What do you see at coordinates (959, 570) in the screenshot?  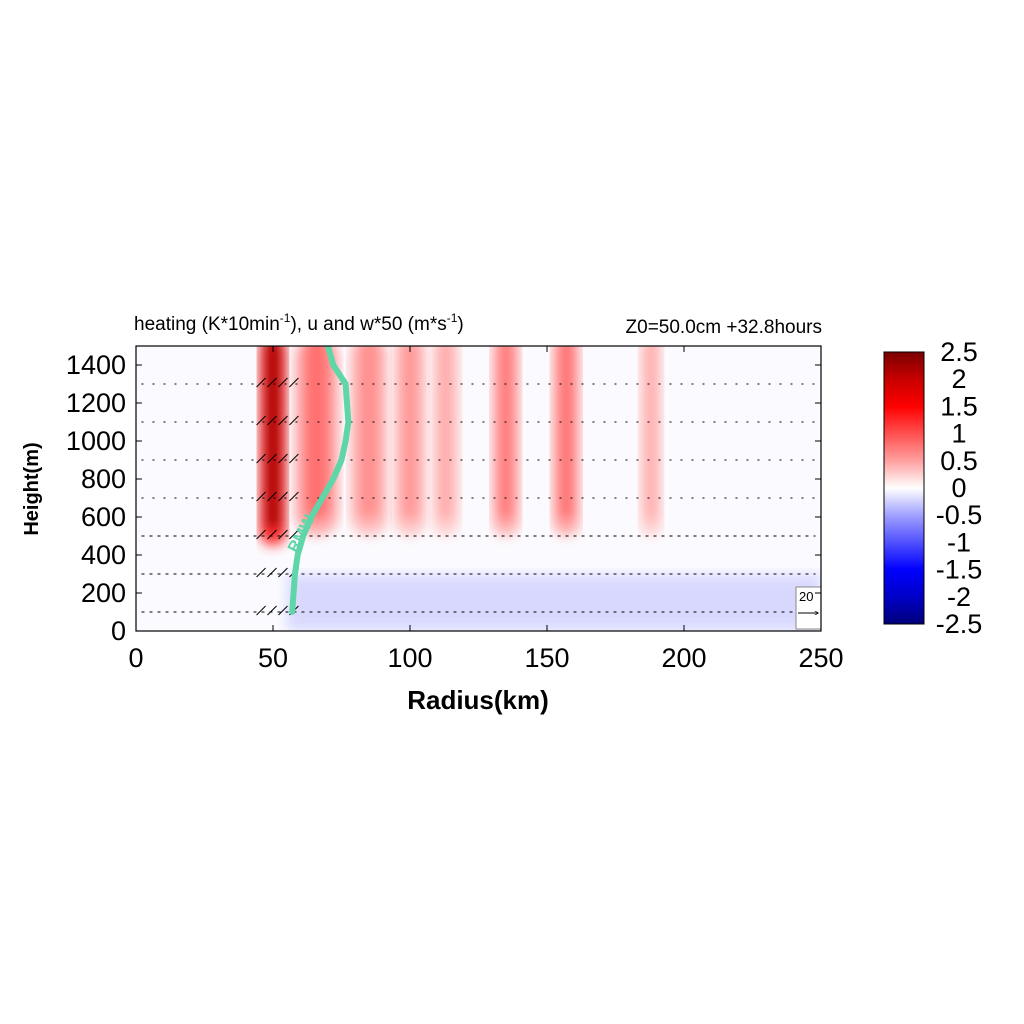 I see `colorbar-label: -1.5` at bounding box center [959, 570].